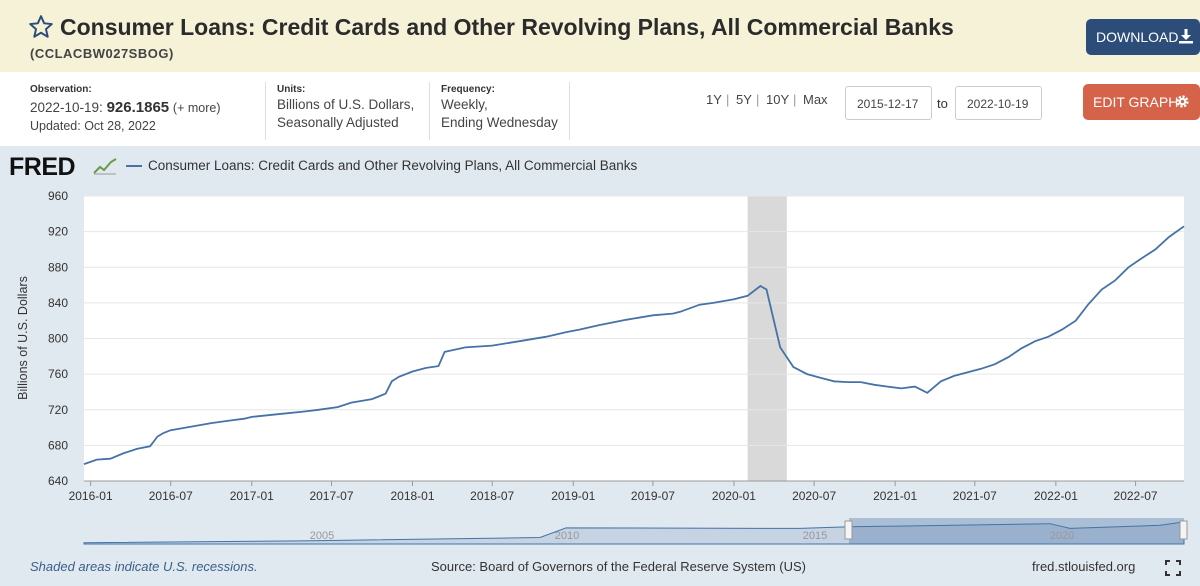  I want to click on x-tick-label: 2018-01, so click(412, 496).